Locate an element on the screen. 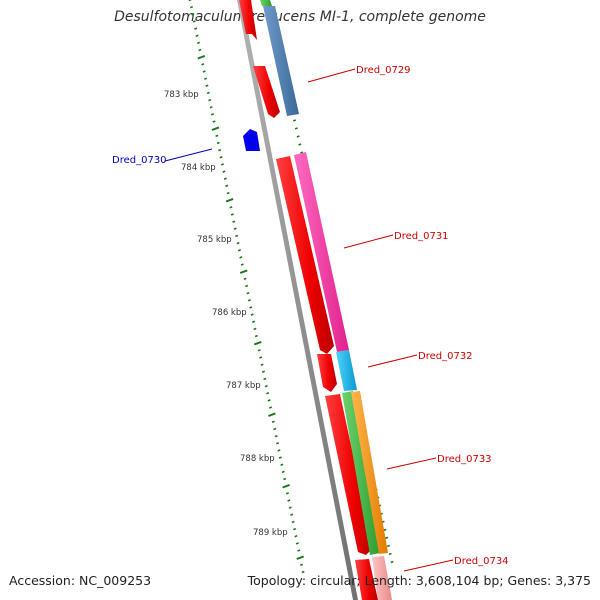  feature-orange is located at coordinates (369, 472).